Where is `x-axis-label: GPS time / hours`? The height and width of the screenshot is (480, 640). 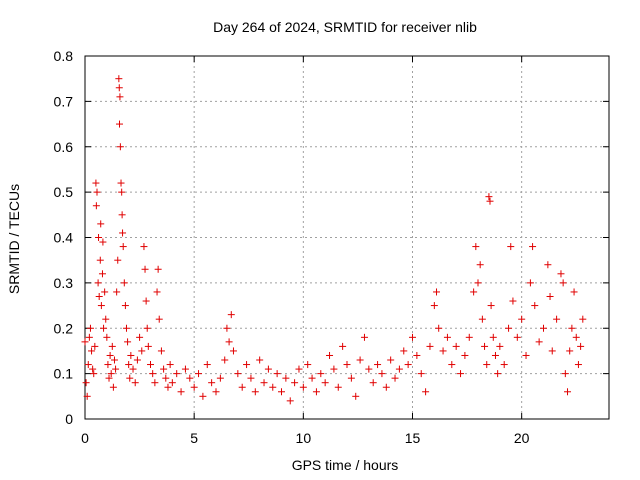 x-axis-label: GPS time / hours is located at coordinates (345, 465).